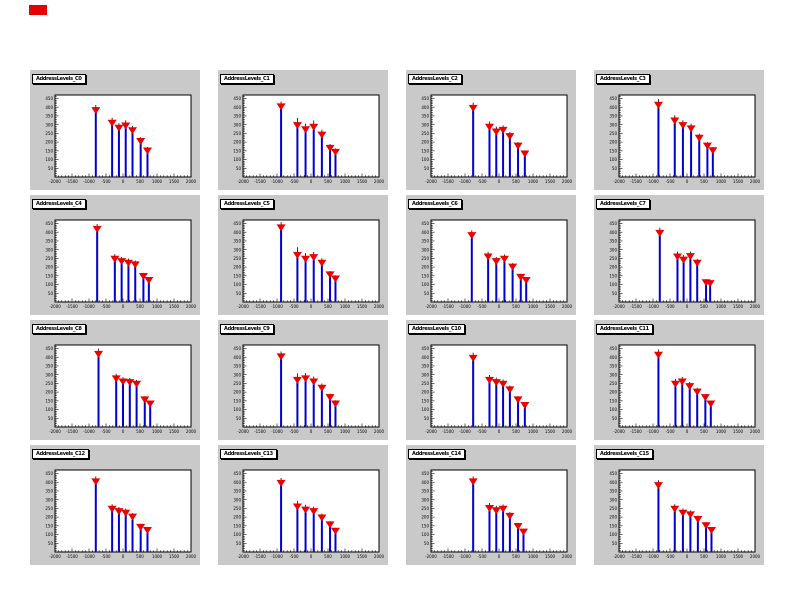 The image size is (792, 612). What do you see at coordinates (123, 136) in the screenshot?
I see `plot-frame` at bounding box center [123, 136].